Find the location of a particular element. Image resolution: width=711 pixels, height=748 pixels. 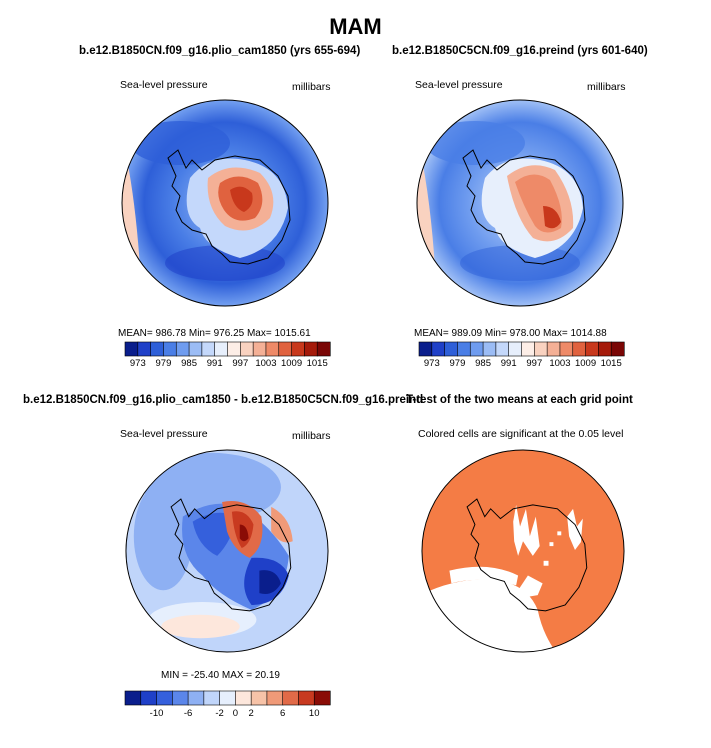

panel-1-colorbar is located at coordinates (227, 349).